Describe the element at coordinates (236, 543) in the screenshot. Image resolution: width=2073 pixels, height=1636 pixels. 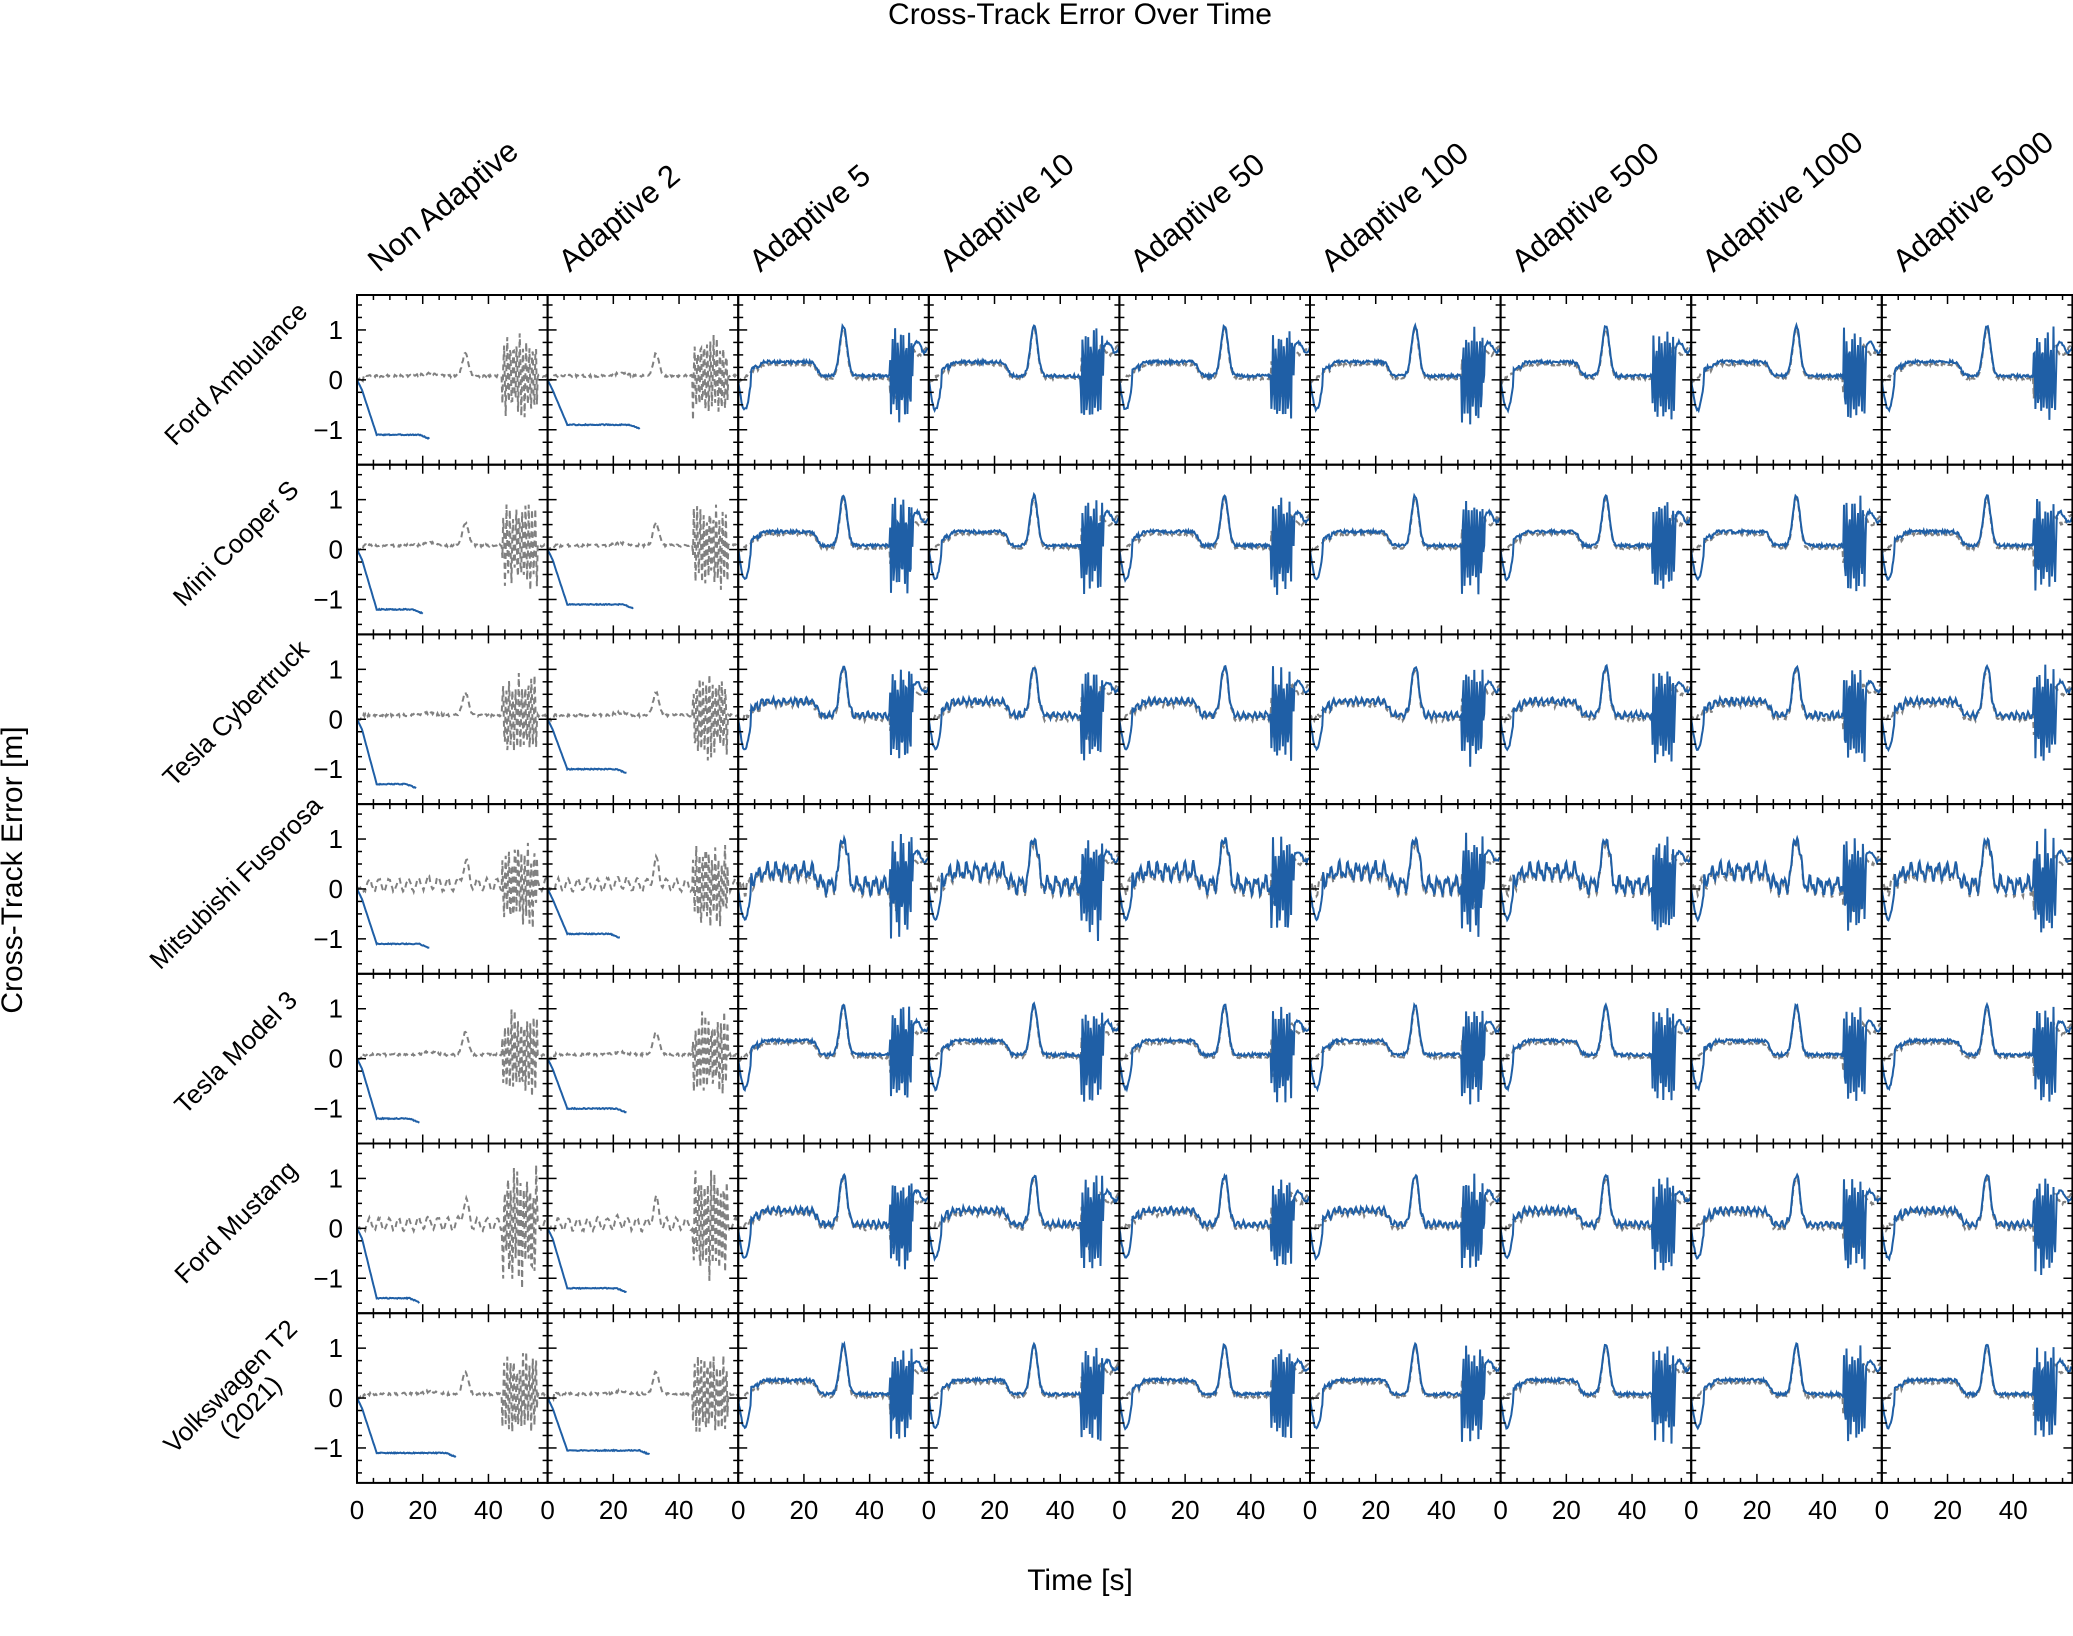
I see `row-label: Mini Cooper S` at that location.